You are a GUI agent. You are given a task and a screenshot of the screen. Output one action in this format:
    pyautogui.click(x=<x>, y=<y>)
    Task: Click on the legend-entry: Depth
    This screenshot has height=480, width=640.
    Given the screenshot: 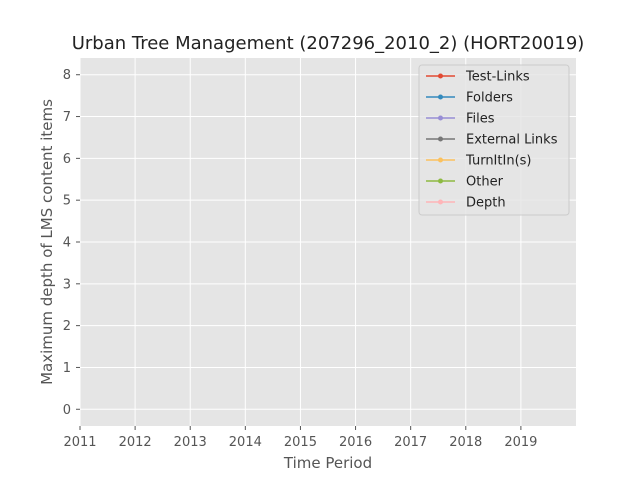 What is the action you would take?
    pyautogui.click(x=466, y=203)
    